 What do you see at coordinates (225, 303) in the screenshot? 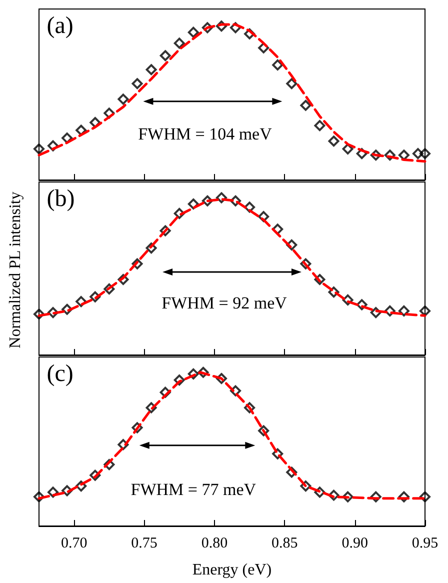
I see `annotation: FWHM = 92 meV` at bounding box center [225, 303].